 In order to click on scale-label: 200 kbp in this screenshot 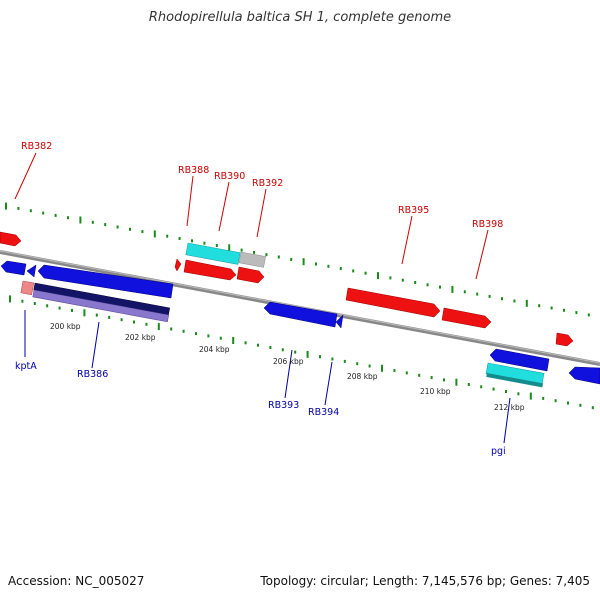, I will do `click(65, 326)`.